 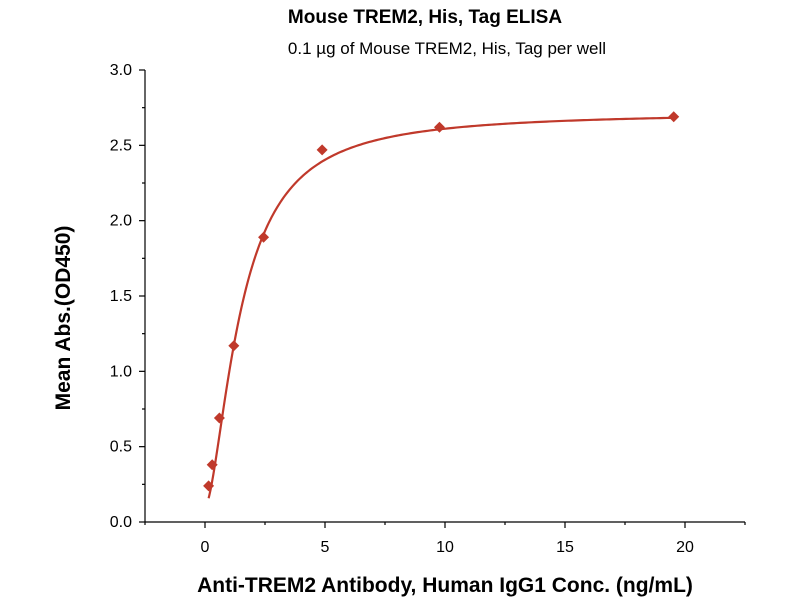 What do you see at coordinates (447, 48) in the screenshot?
I see `chart-subtitle: 0.1 µg of Mouse TREM2, His, Tag per well` at bounding box center [447, 48].